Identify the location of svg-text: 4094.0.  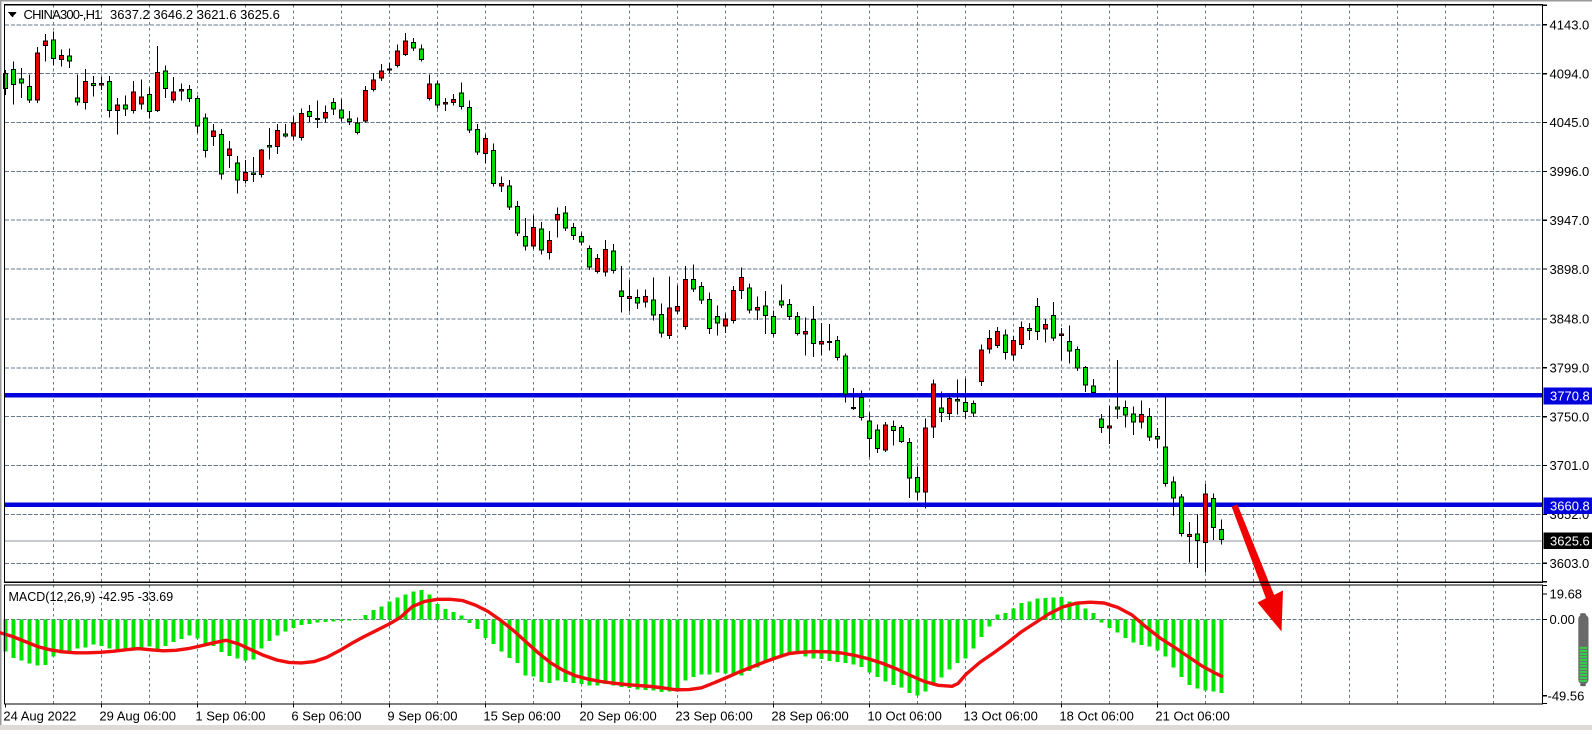
(1570, 73).